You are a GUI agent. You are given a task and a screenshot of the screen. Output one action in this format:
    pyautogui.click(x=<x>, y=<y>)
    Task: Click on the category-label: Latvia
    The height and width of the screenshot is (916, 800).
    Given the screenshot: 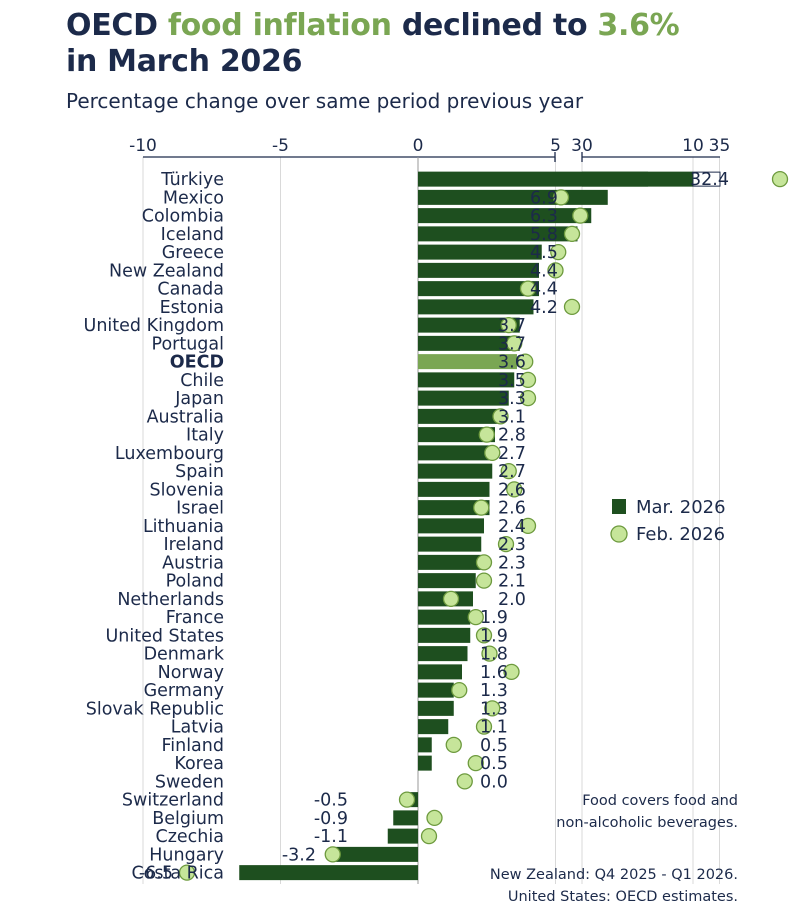 What is the action you would take?
    pyautogui.click(x=197, y=728)
    